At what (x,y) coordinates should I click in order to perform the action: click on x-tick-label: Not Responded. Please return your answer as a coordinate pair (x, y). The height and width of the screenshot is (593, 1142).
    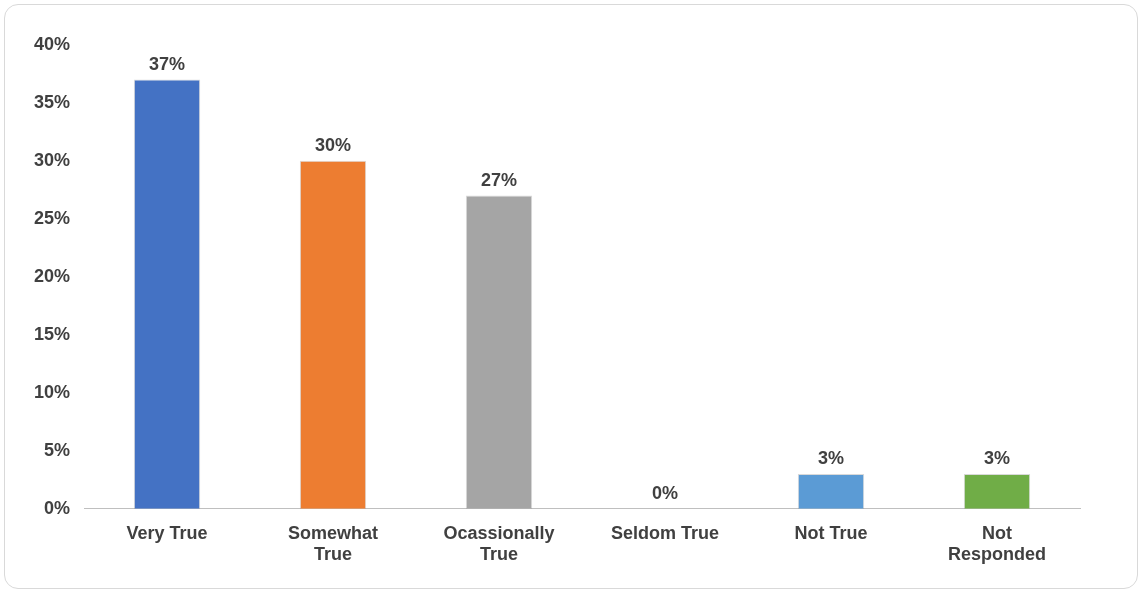
    Looking at the image, I should click on (997, 543).